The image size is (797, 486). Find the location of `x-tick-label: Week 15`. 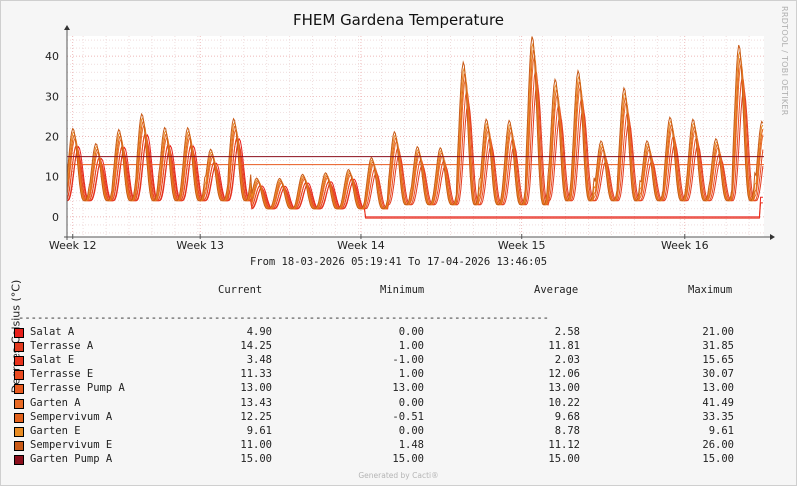

x-tick-label: Week 15 is located at coordinates (522, 245).